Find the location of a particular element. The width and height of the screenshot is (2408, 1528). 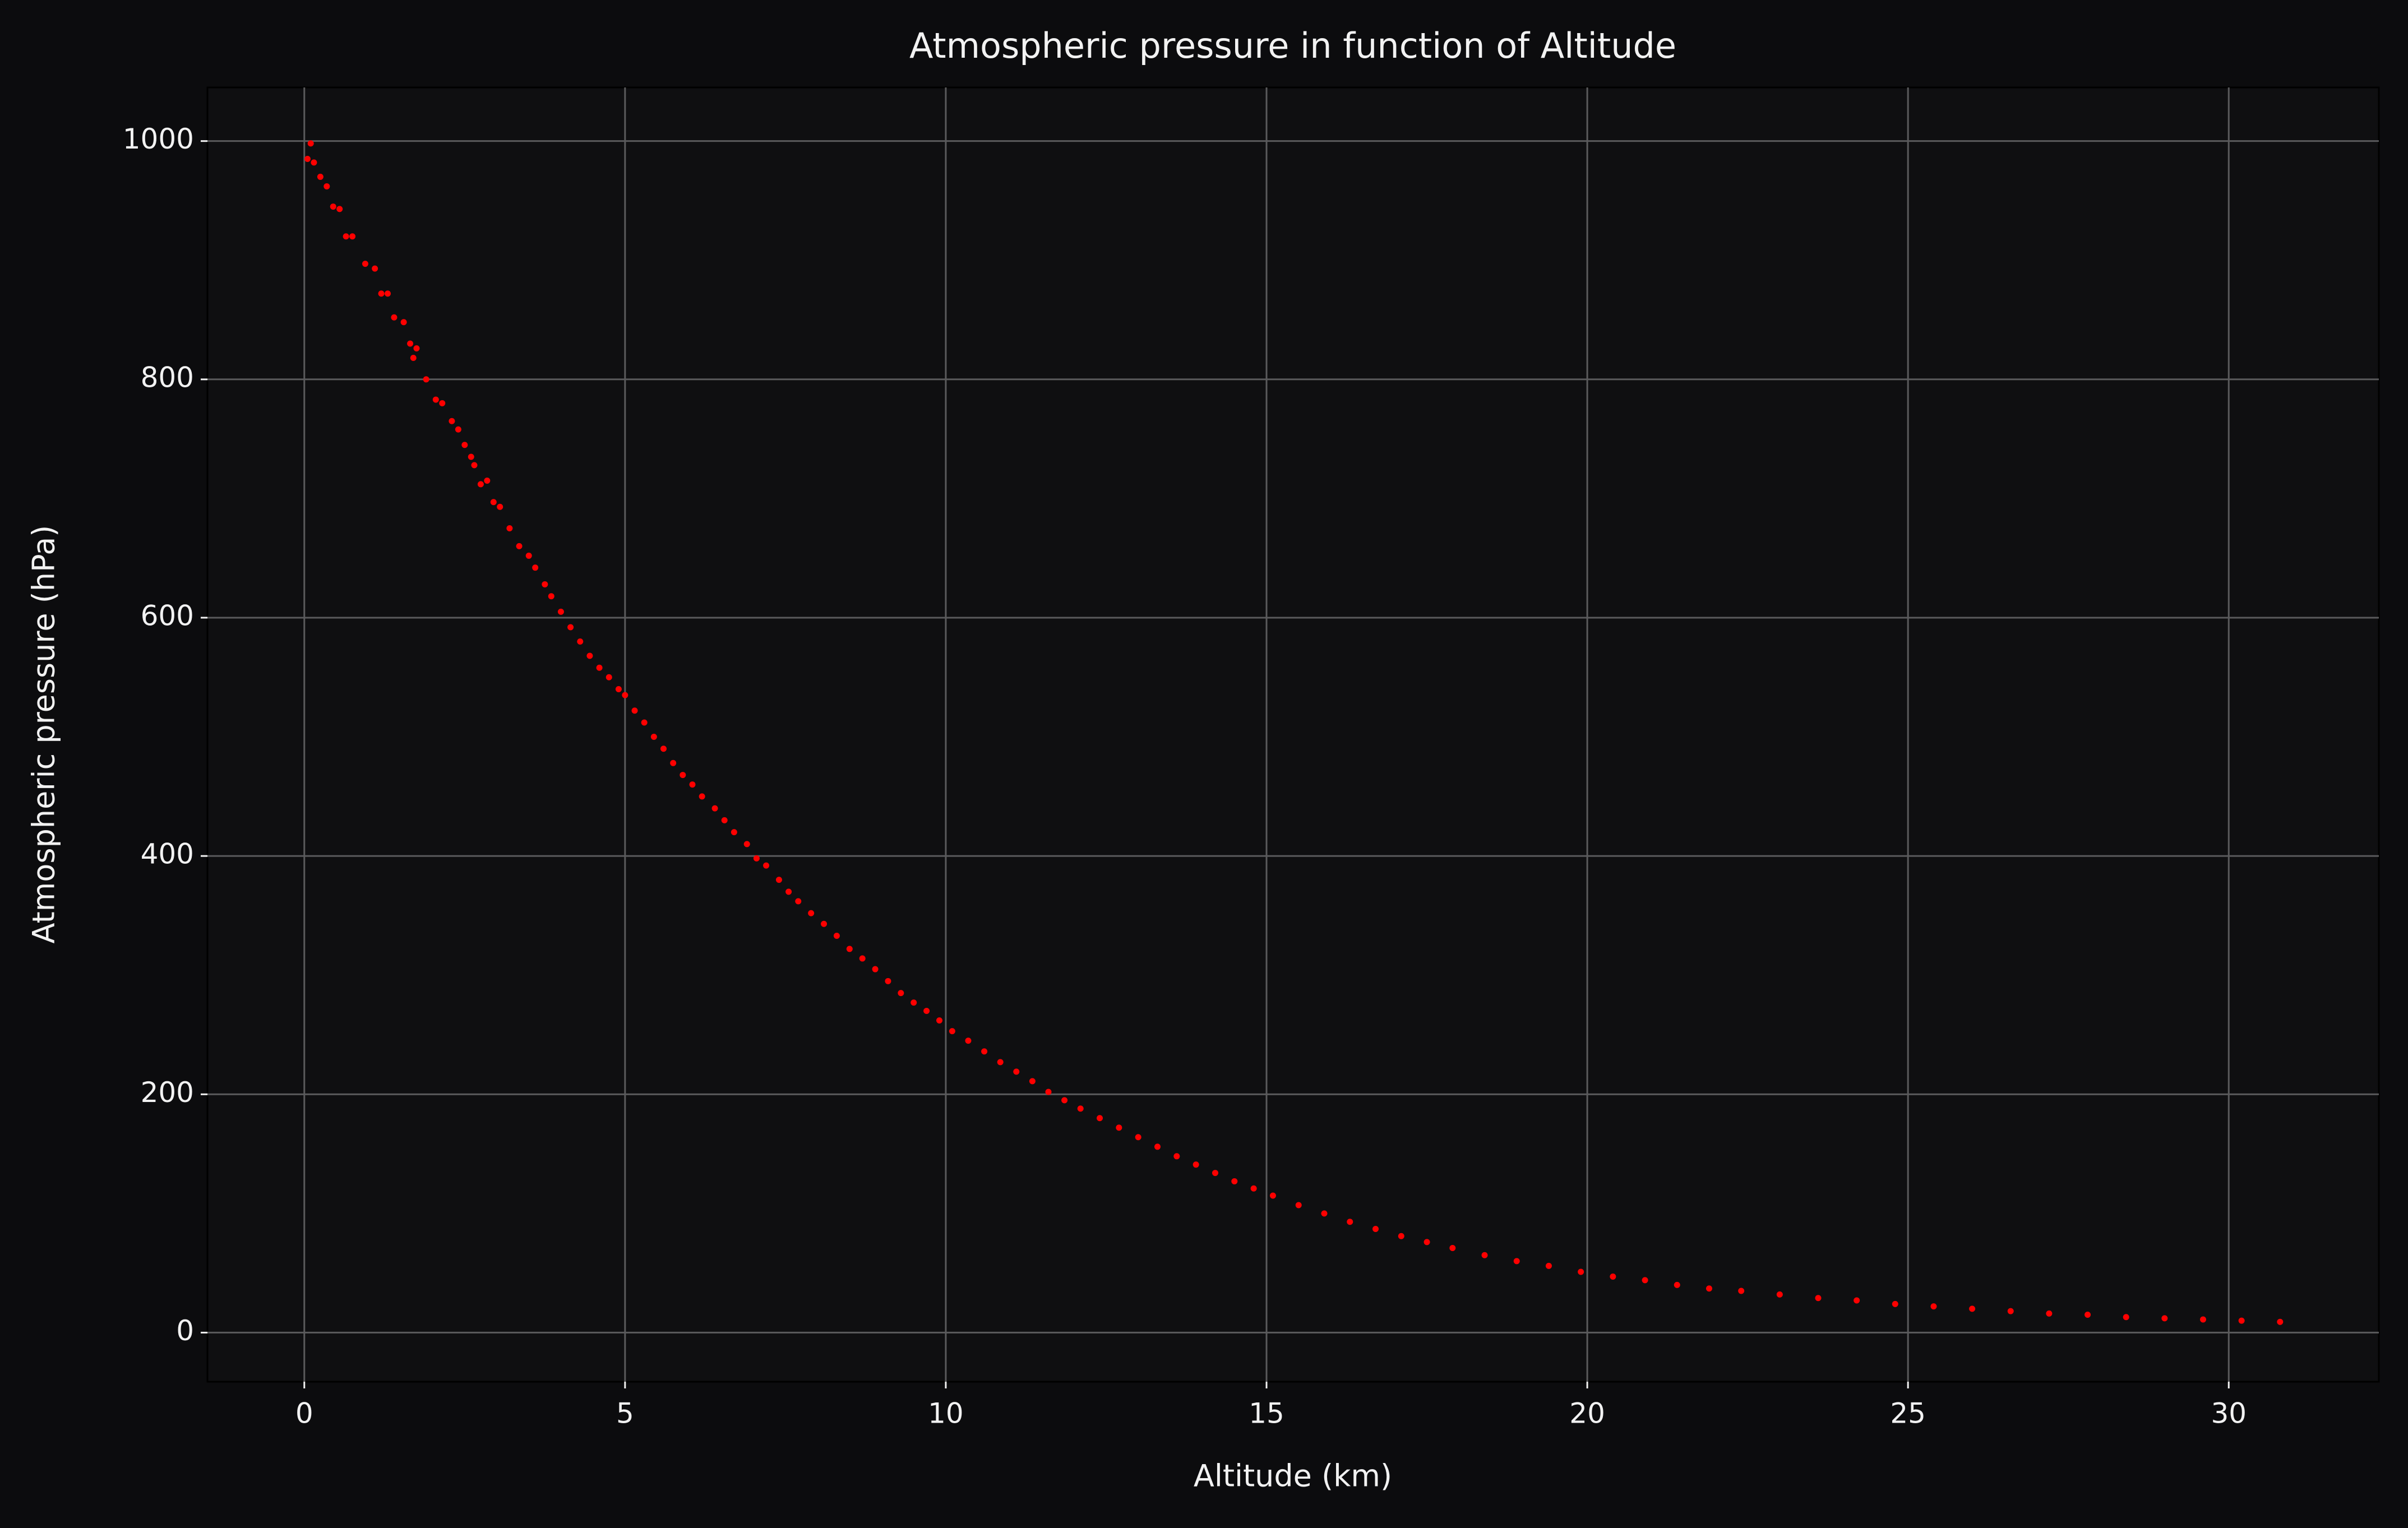

x-tick-label: 30 is located at coordinates (2229, 1414).